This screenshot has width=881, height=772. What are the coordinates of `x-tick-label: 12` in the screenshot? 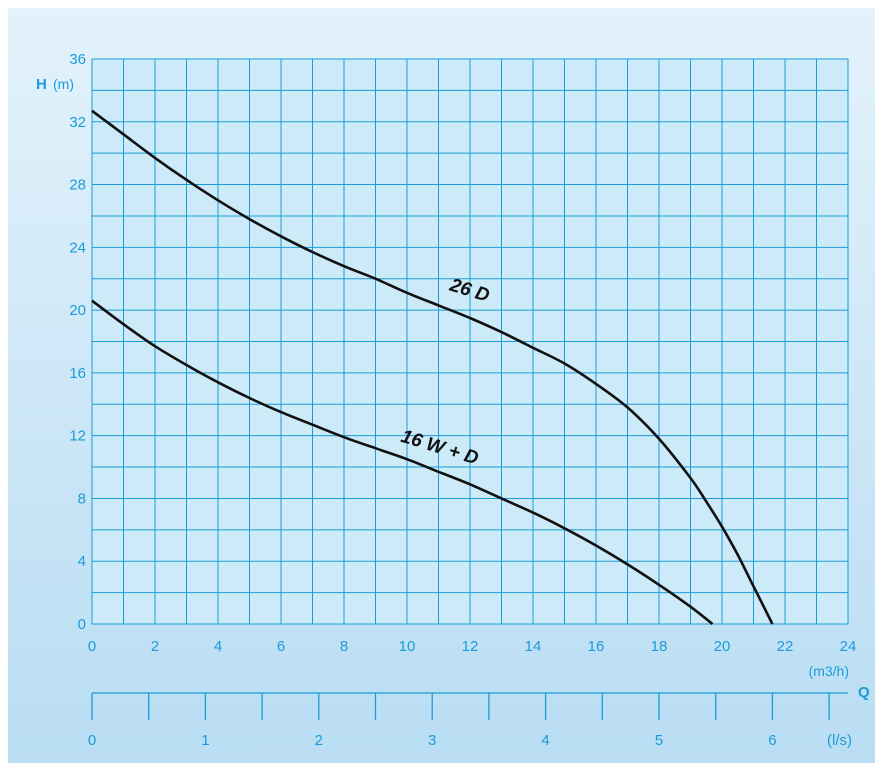 It's located at (470, 646).